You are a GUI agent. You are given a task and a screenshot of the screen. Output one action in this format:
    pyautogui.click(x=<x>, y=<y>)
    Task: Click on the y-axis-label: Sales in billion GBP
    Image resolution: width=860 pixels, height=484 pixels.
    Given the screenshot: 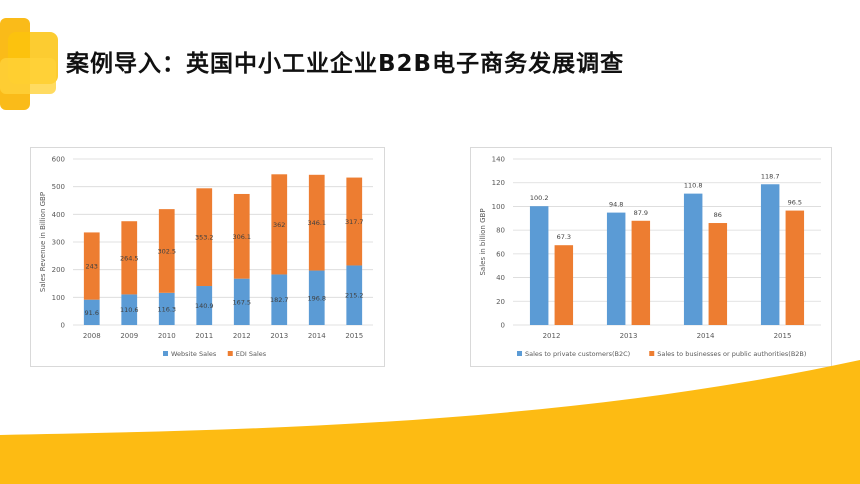 What is the action you would take?
    pyautogui.click(x=483, y=241)
    